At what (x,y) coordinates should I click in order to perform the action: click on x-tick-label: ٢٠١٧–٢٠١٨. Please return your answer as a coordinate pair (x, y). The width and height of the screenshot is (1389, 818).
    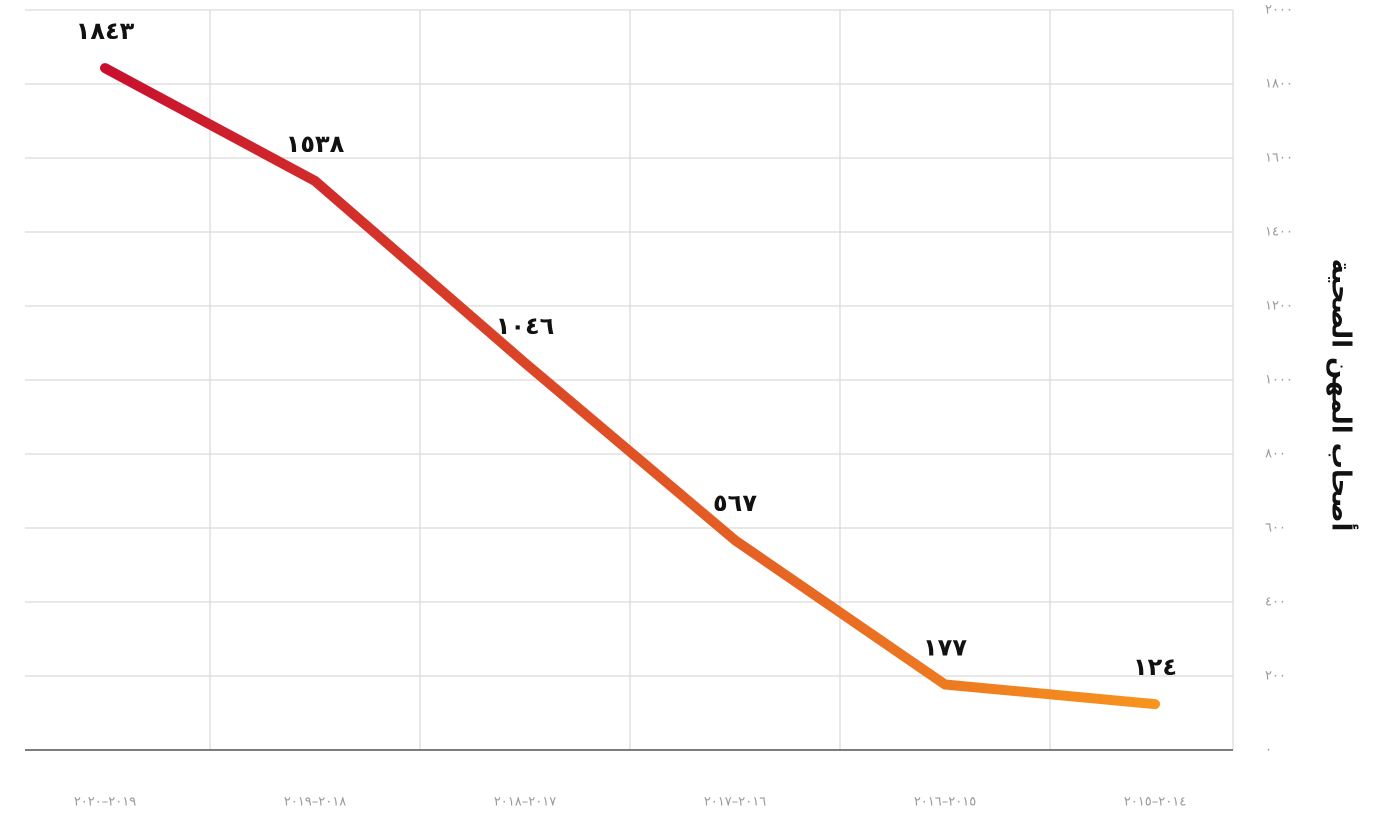
    Looking at the image, I should click on (525, 802).